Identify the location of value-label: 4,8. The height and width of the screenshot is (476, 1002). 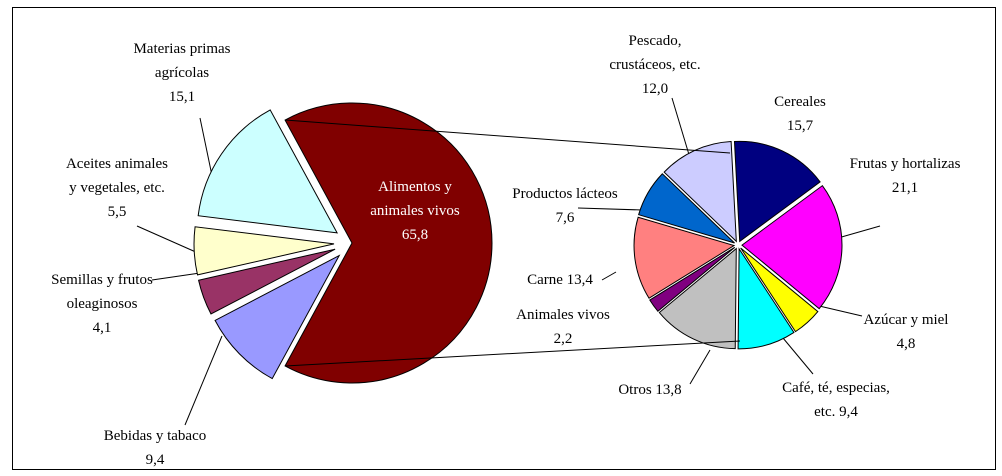
(906, 344).